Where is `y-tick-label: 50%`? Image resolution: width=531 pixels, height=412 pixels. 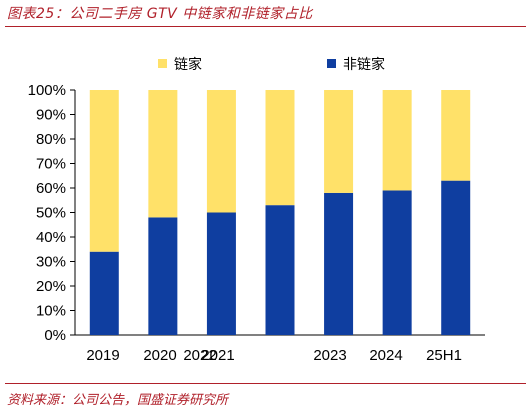
y-tick-label: 50% is located at coordinates (51, 213).